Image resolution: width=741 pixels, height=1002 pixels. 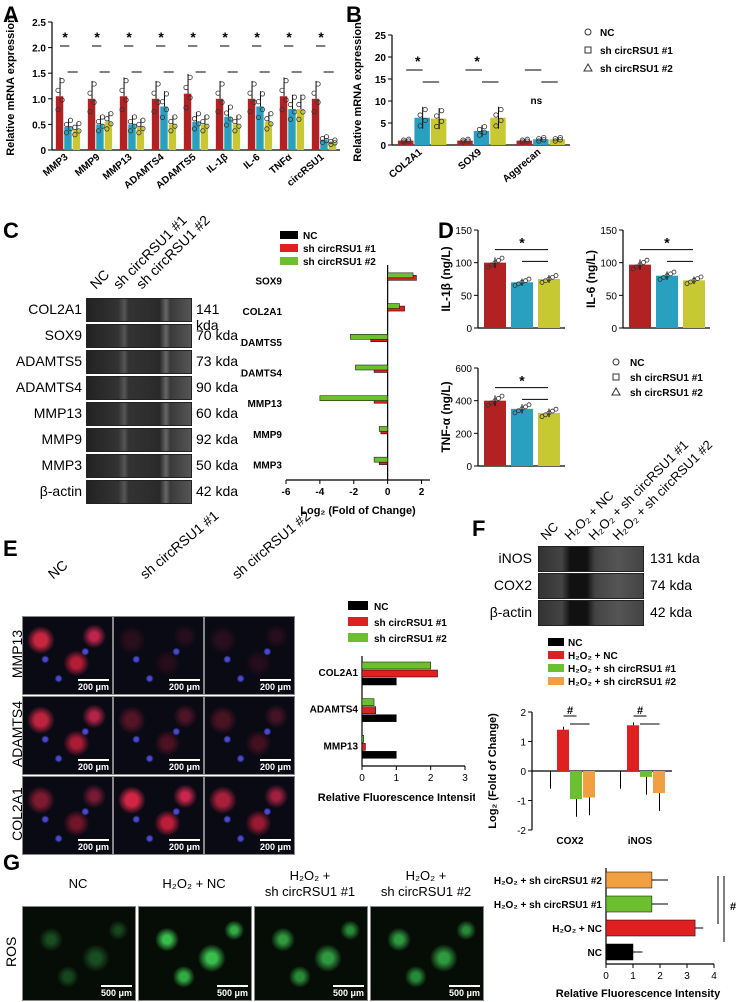 What do you see at coordinates (675, 558) in the screenshot?
I see `band-kda: 131 kda` at bounding box center [675, 558].